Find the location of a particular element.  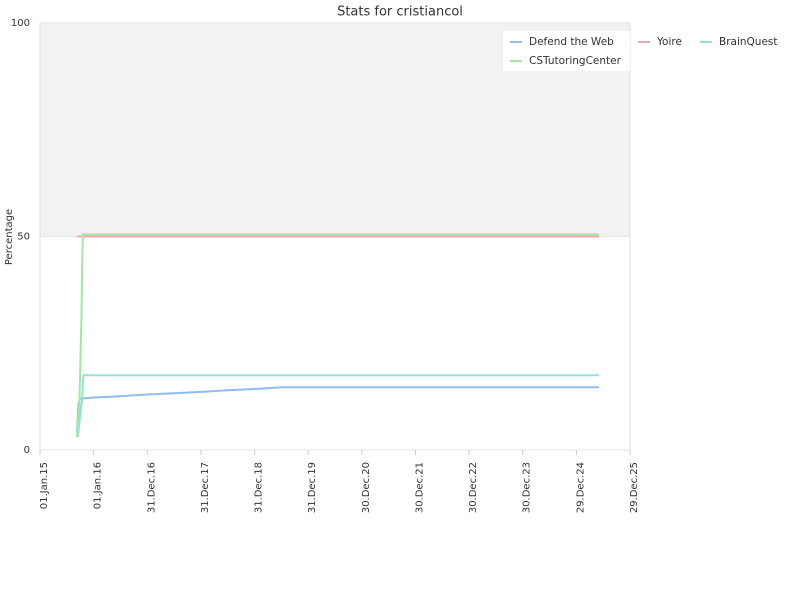

x-tick-label: 29.Dec.25 is located at coordinates (634, 487).